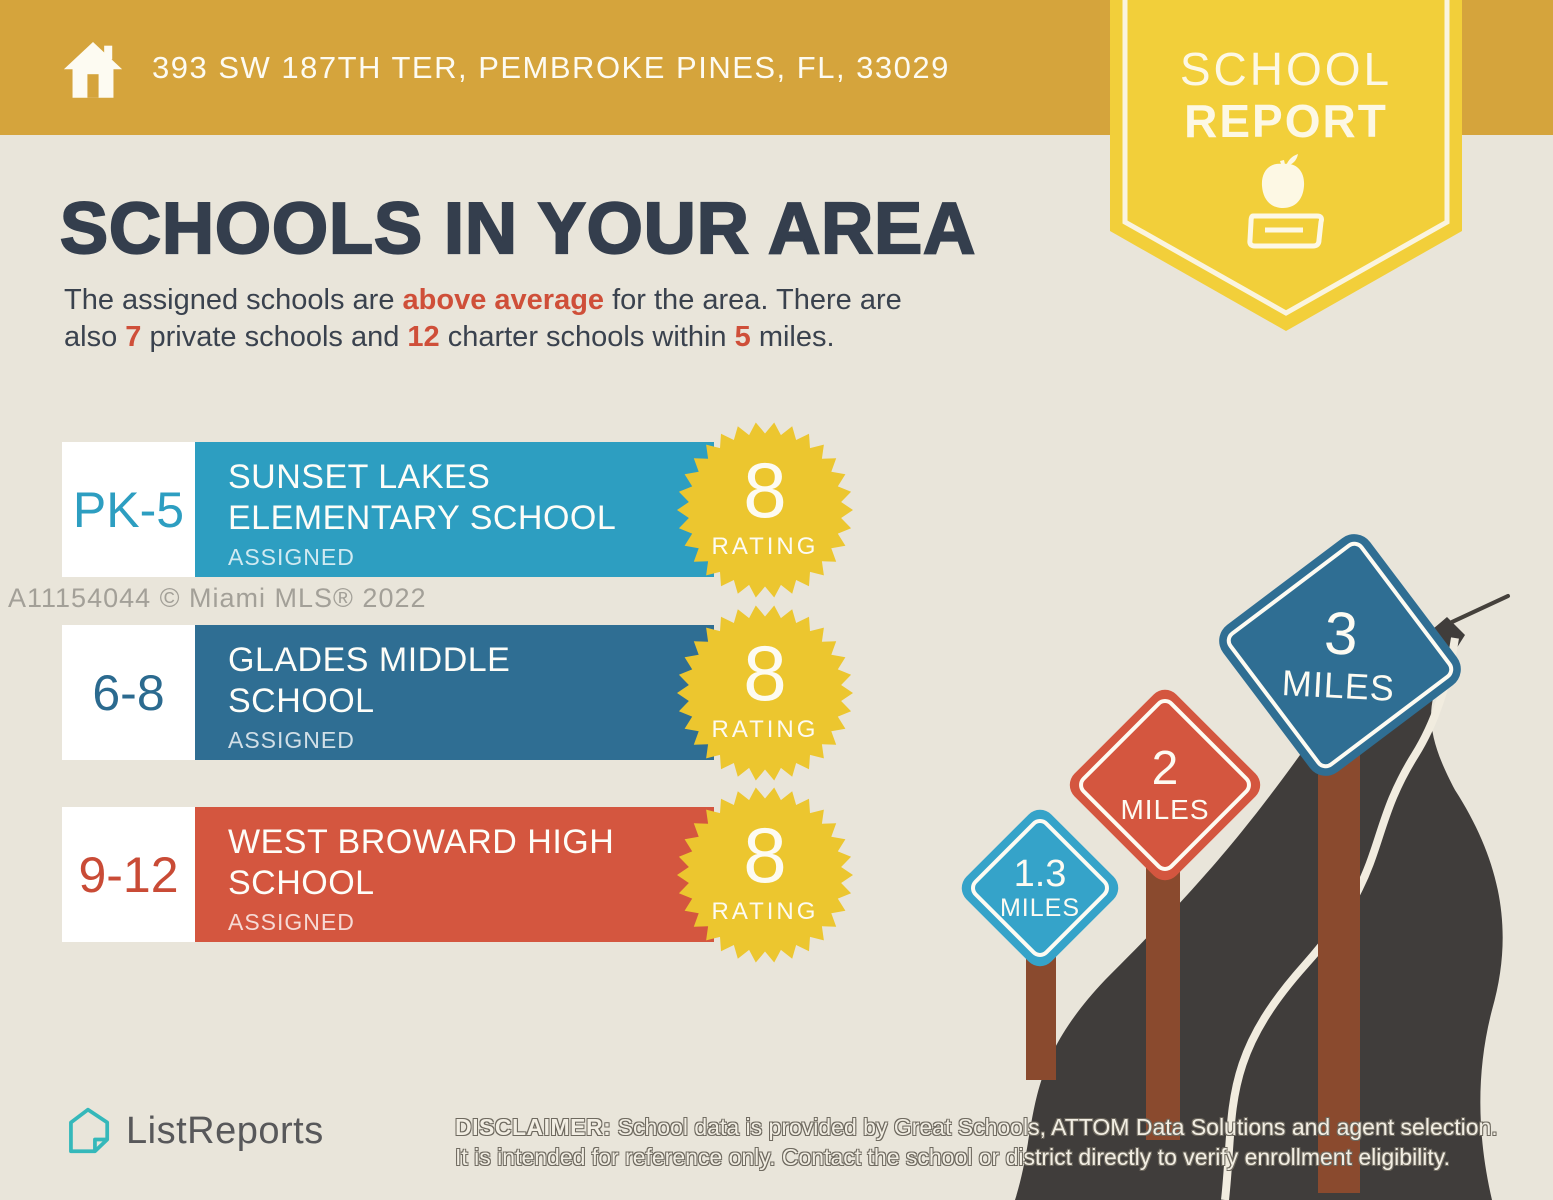 The image size is (1553, 1200). What do you see at coordinates (454, 692) in the screenshot?
I see `school-bar: GLADES MIDDLE SCHOOL ASSIGNED` at bounding box center [454, 692].